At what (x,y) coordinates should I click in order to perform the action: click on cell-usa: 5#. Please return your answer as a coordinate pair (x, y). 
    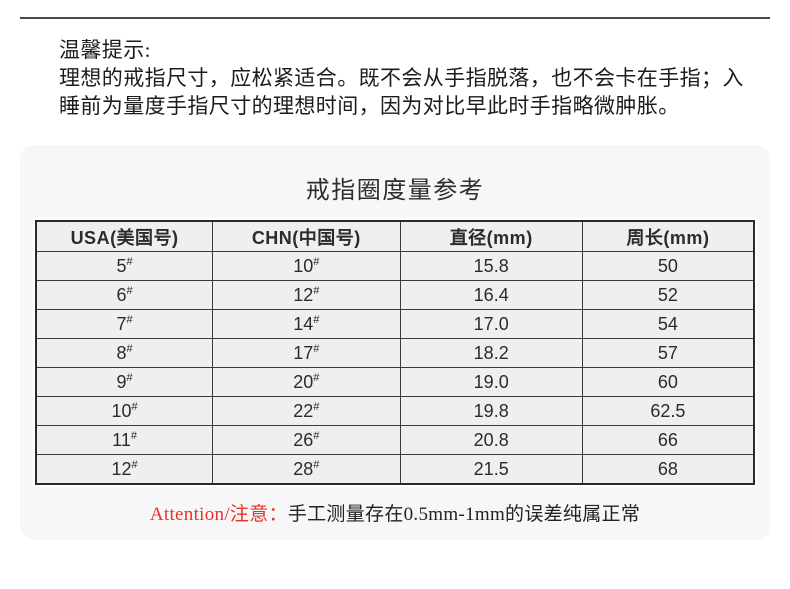
    Looking at the image, I should click on (124, 266).